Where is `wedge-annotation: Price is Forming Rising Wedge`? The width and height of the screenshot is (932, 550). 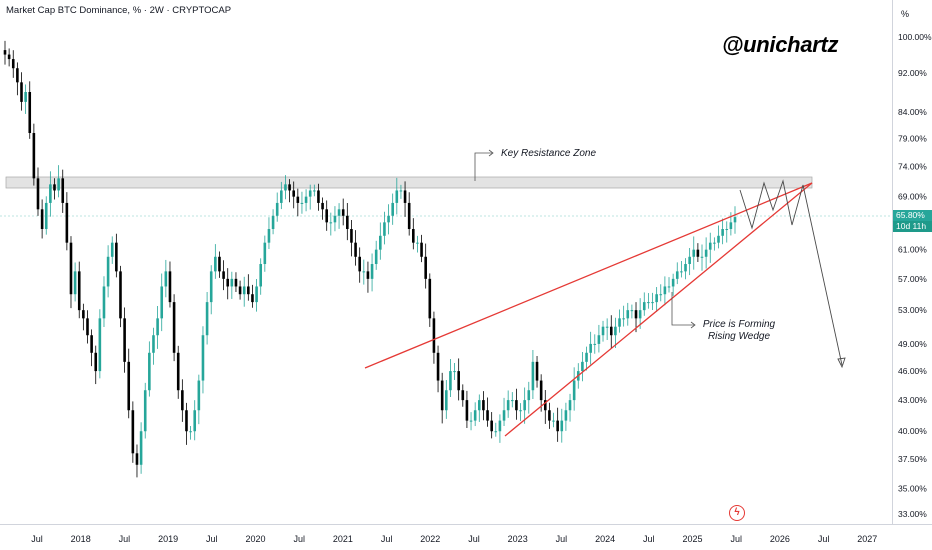
wedge-annotation: Price is Forming Rising Wedge is located at coordinates (739, 331).